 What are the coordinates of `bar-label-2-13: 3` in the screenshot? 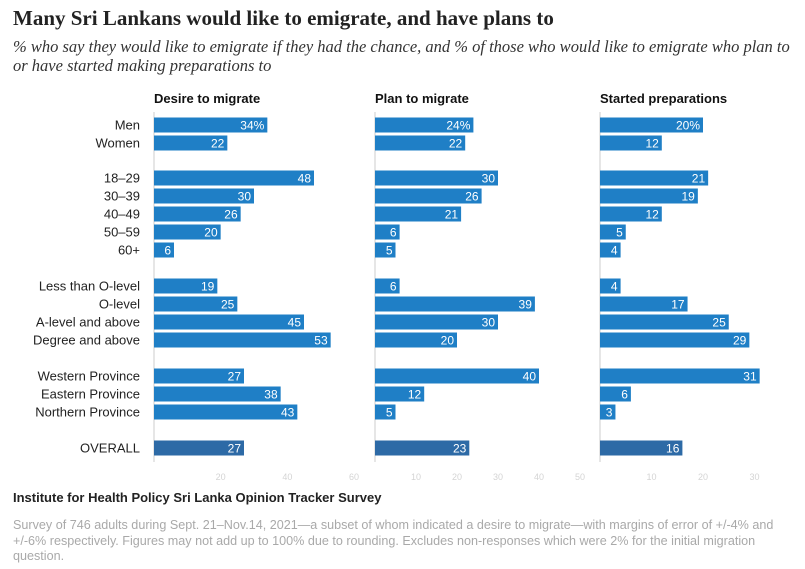 It's located at (609, 413).